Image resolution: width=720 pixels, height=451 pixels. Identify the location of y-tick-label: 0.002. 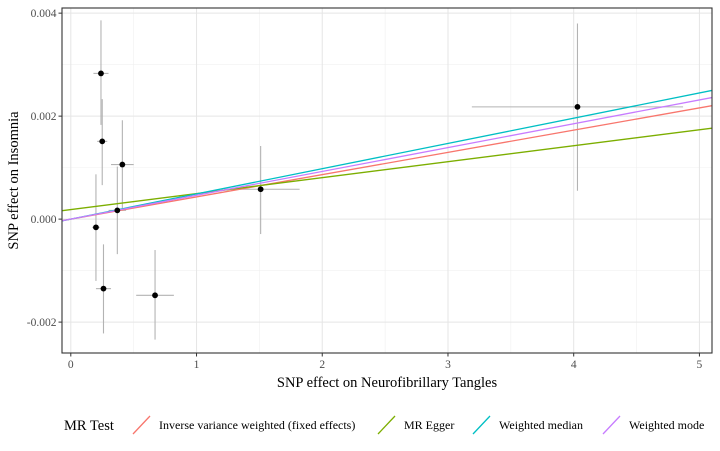
(44, 117).